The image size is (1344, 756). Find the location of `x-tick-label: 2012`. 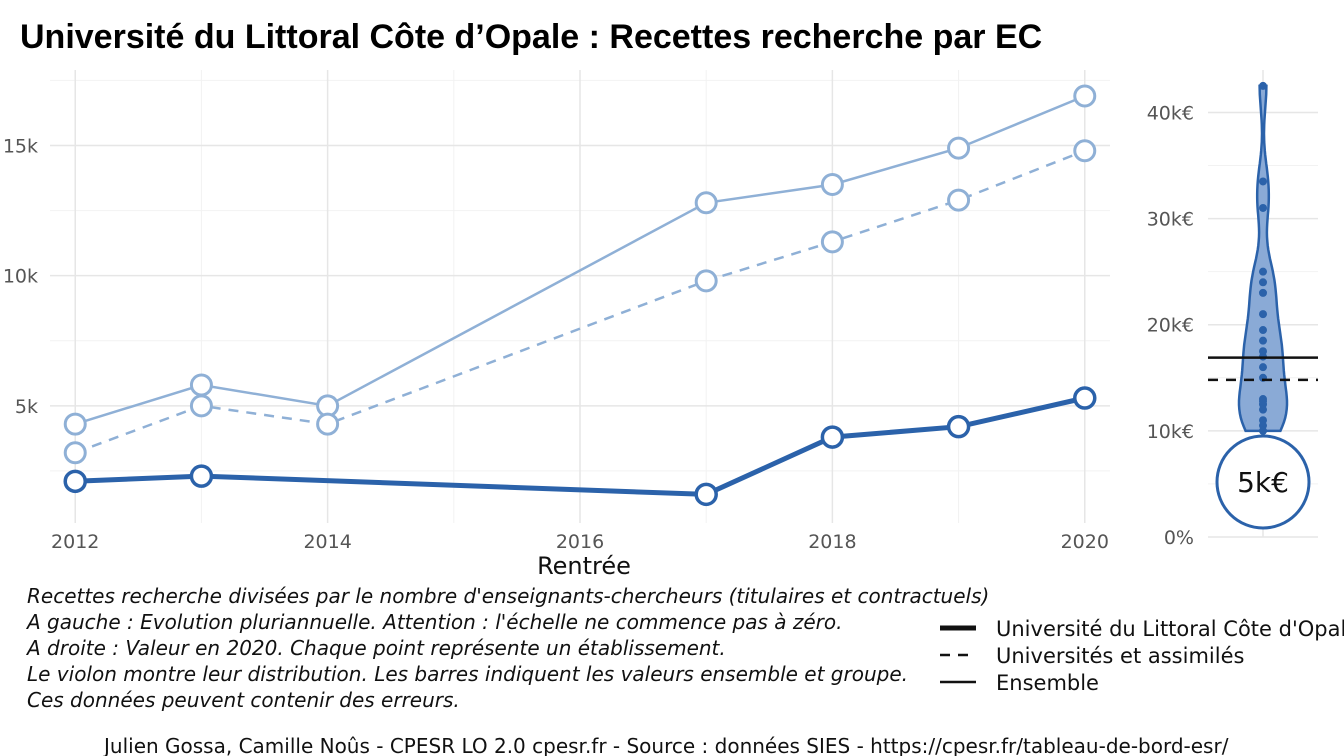

x-tick-label: 2012 is located at coordinates (75, 542).